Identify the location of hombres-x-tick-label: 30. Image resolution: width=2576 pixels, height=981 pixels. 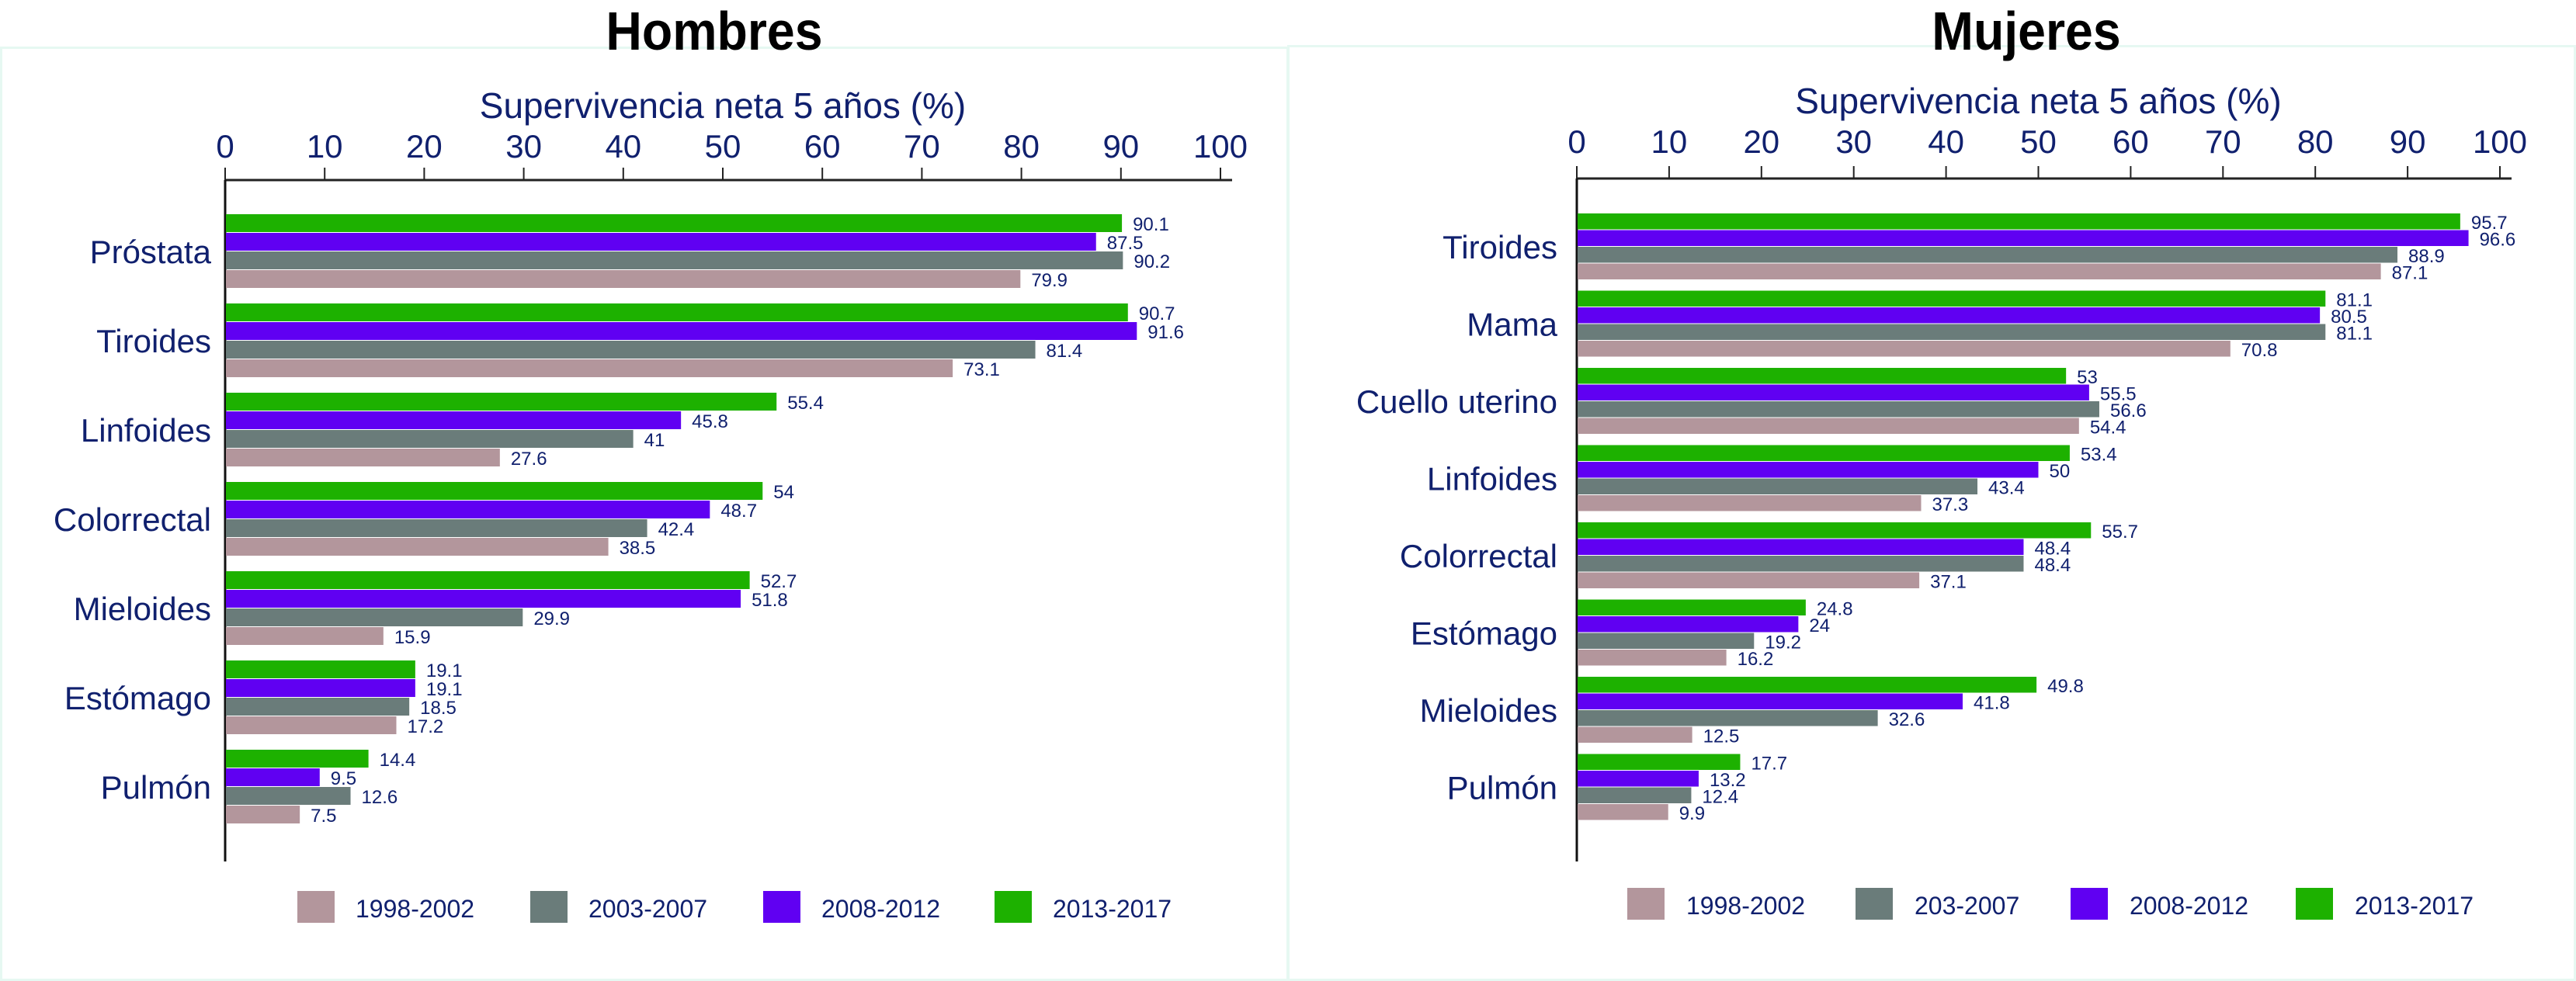
(523, 147).